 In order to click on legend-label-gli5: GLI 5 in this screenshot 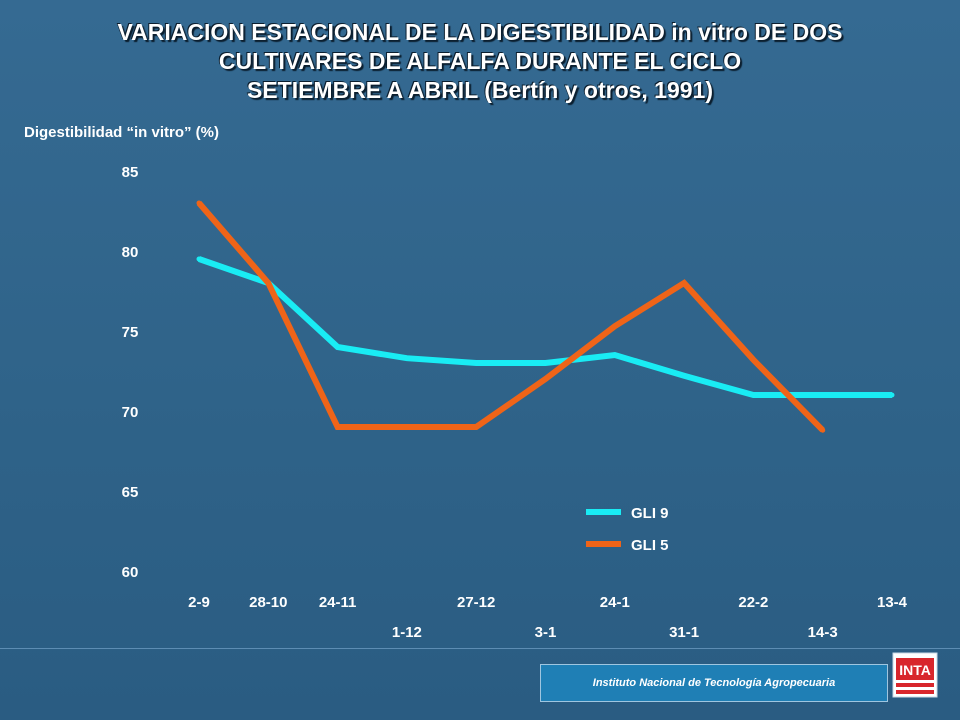, I will do `click(650, 545)`.